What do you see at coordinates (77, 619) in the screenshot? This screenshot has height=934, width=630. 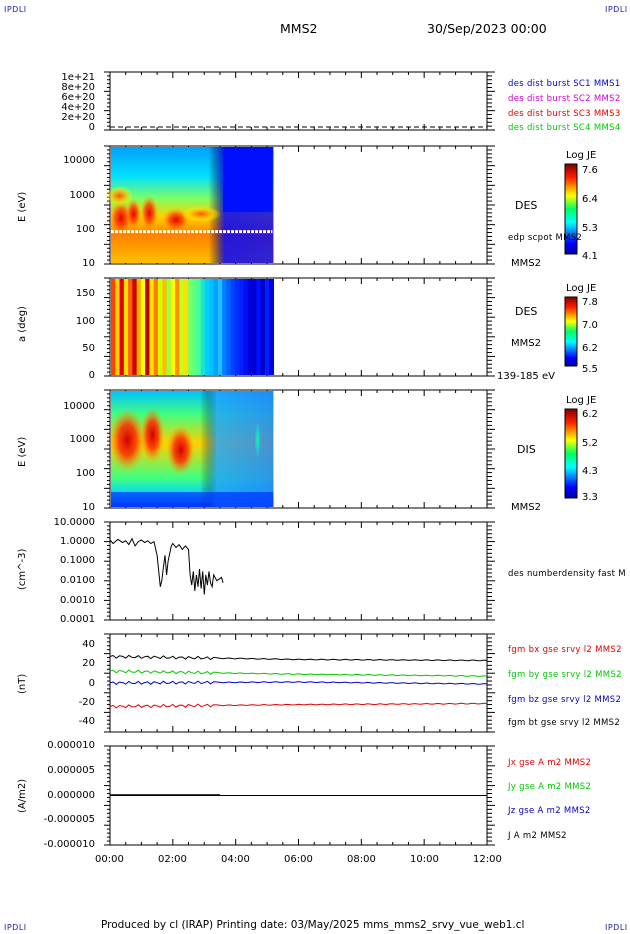 I see `p5-ytick: 0.0001` at bounding box center [77, 619].